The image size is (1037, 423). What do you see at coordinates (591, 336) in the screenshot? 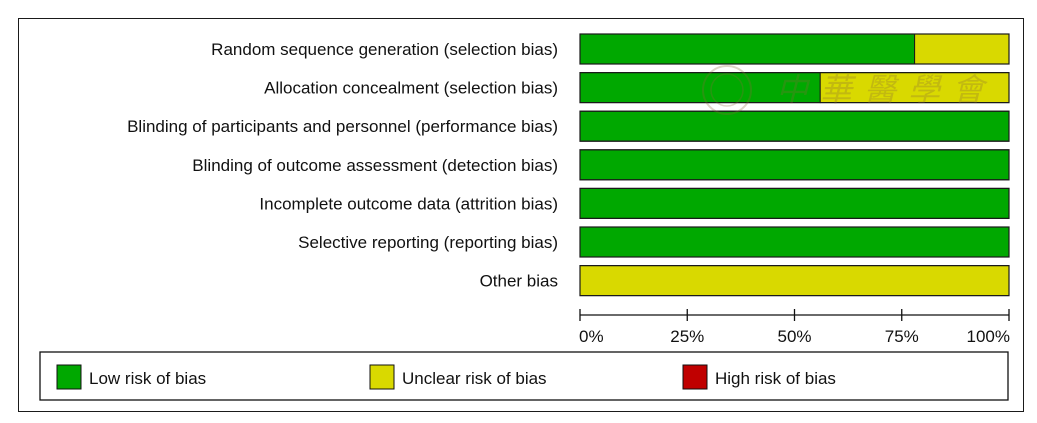
I see `x-tick-label: 0%` at bounding box center [591, 336].